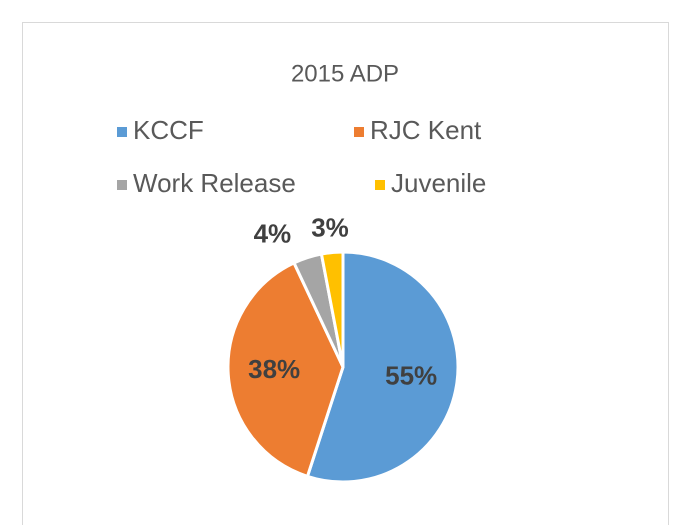  What do you see at coordinates (274, 369) in the screenshot?
I see `data-label: 38%` at bounding box center [274, 369].